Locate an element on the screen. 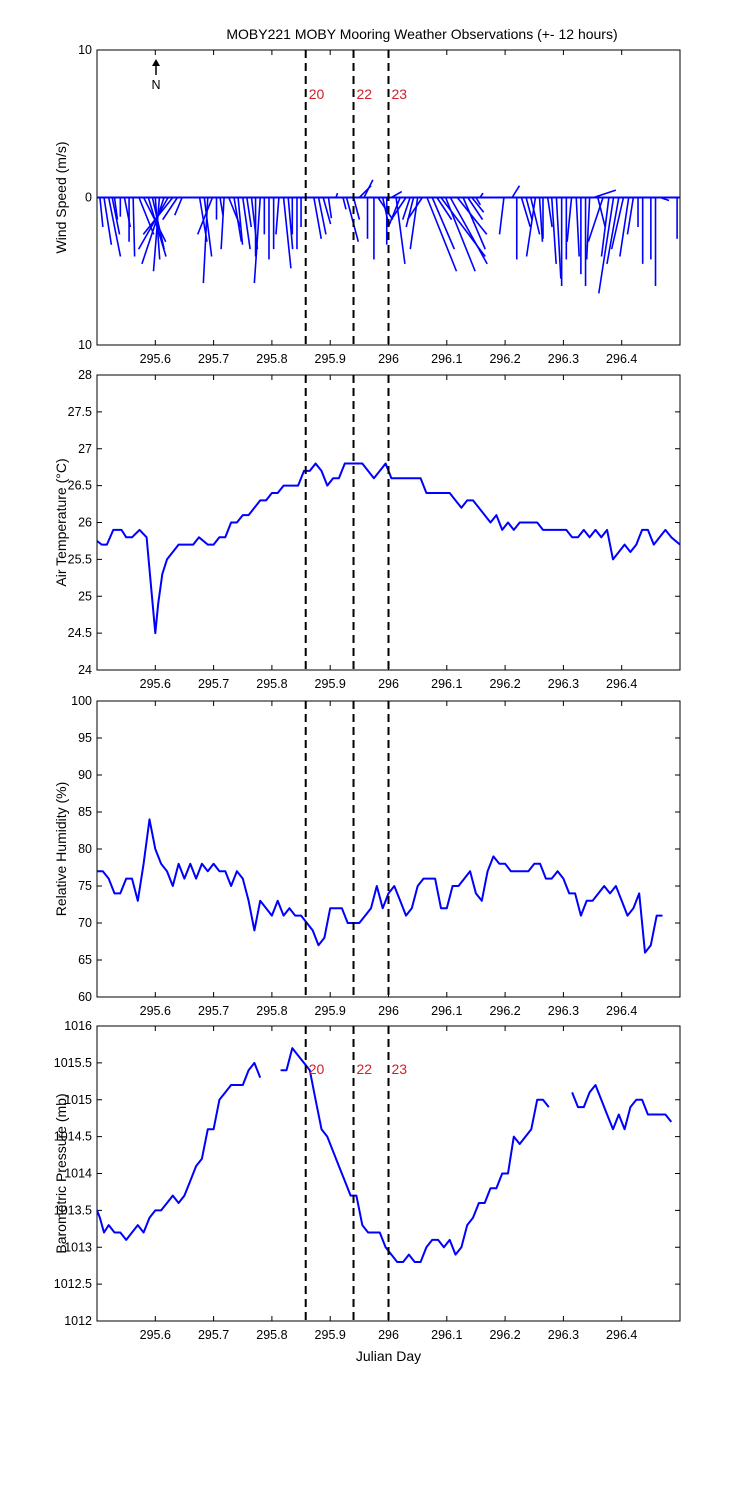 This screenshot has height=1500, width=750. y-tick-label: 0 is located at coordinates (88, 198).